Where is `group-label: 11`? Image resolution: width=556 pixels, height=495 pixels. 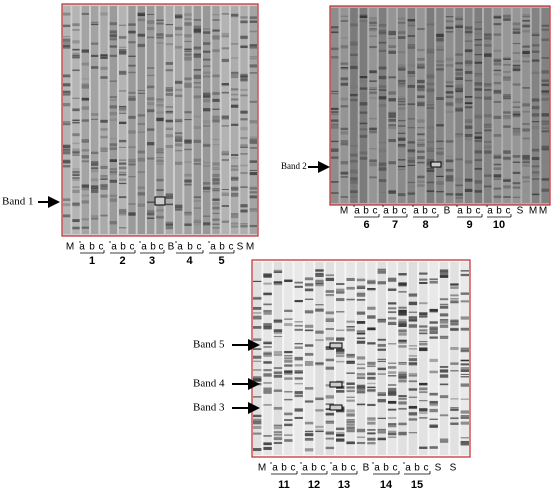
group-label: 11 is located at coordinates (284, 485).